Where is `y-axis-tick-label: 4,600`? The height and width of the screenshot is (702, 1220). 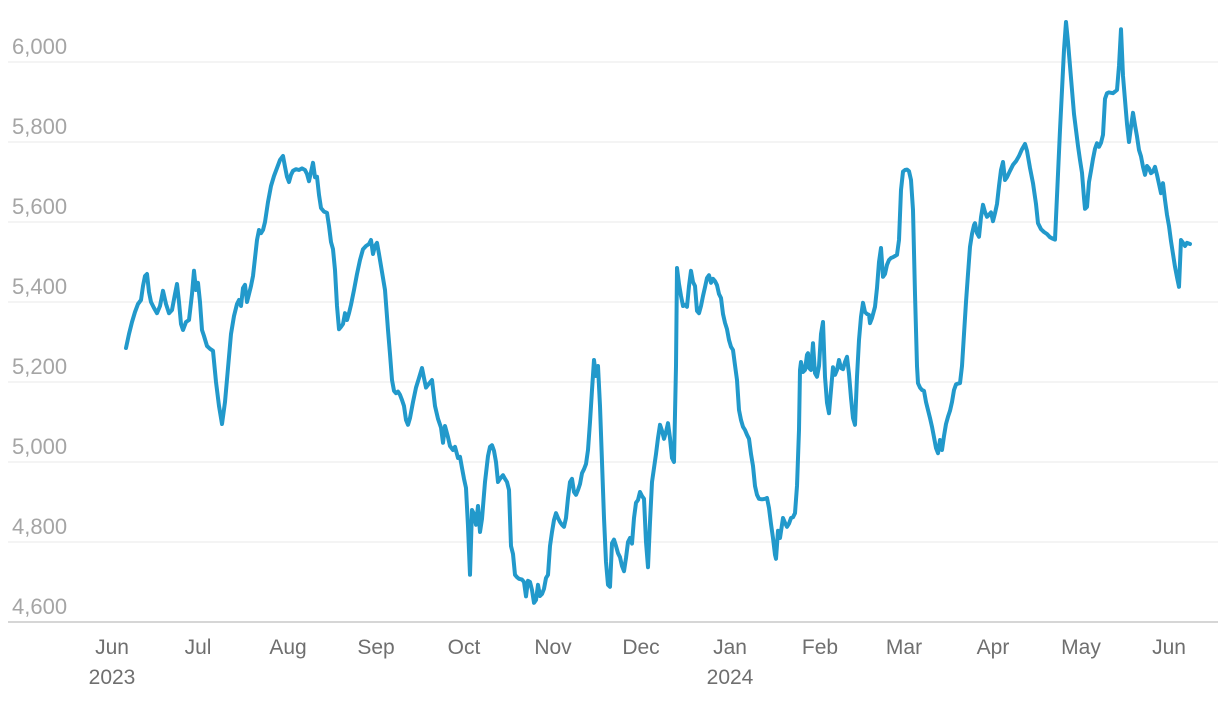
y-axis-tick-label: 4,600 is located at coordinates (39, 606).